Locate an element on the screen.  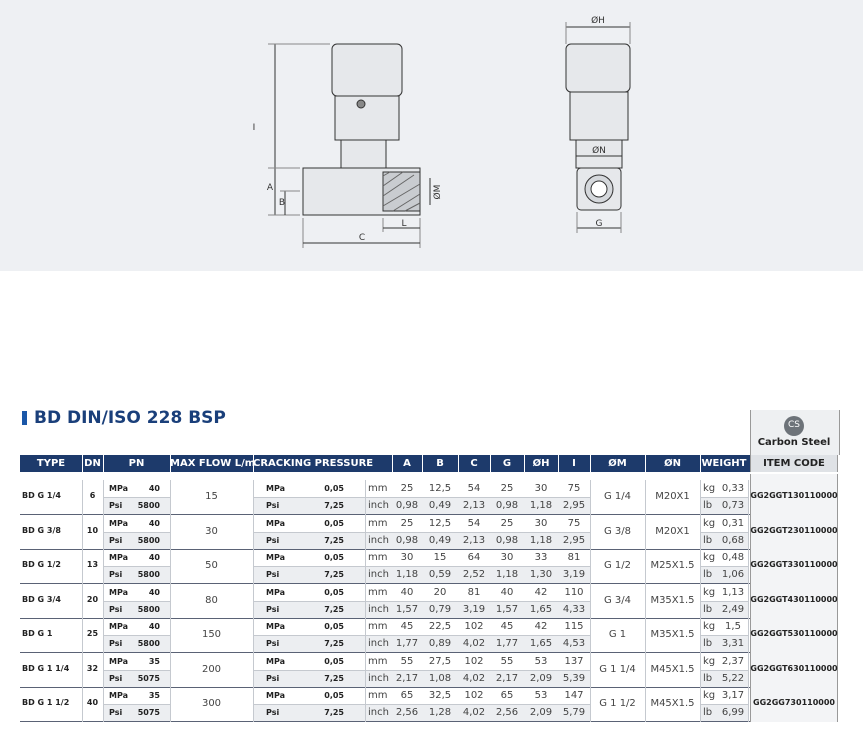
type: BD G 1/4 is located at coordinates (41, 496).